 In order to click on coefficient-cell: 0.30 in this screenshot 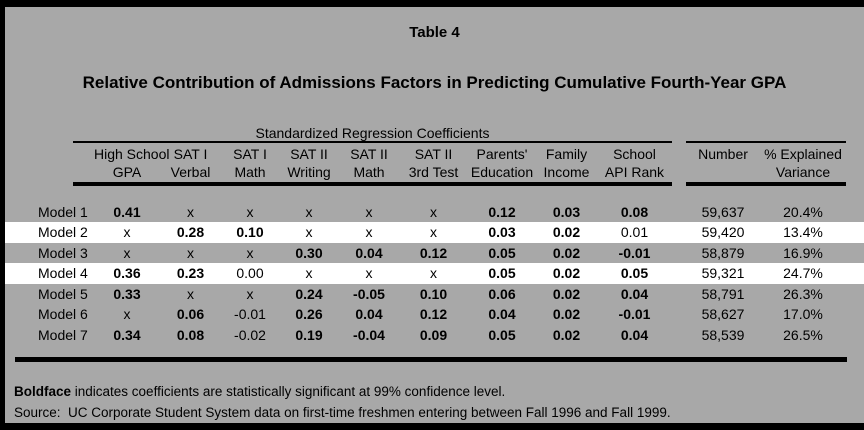, I will do `click(309, 252)`.